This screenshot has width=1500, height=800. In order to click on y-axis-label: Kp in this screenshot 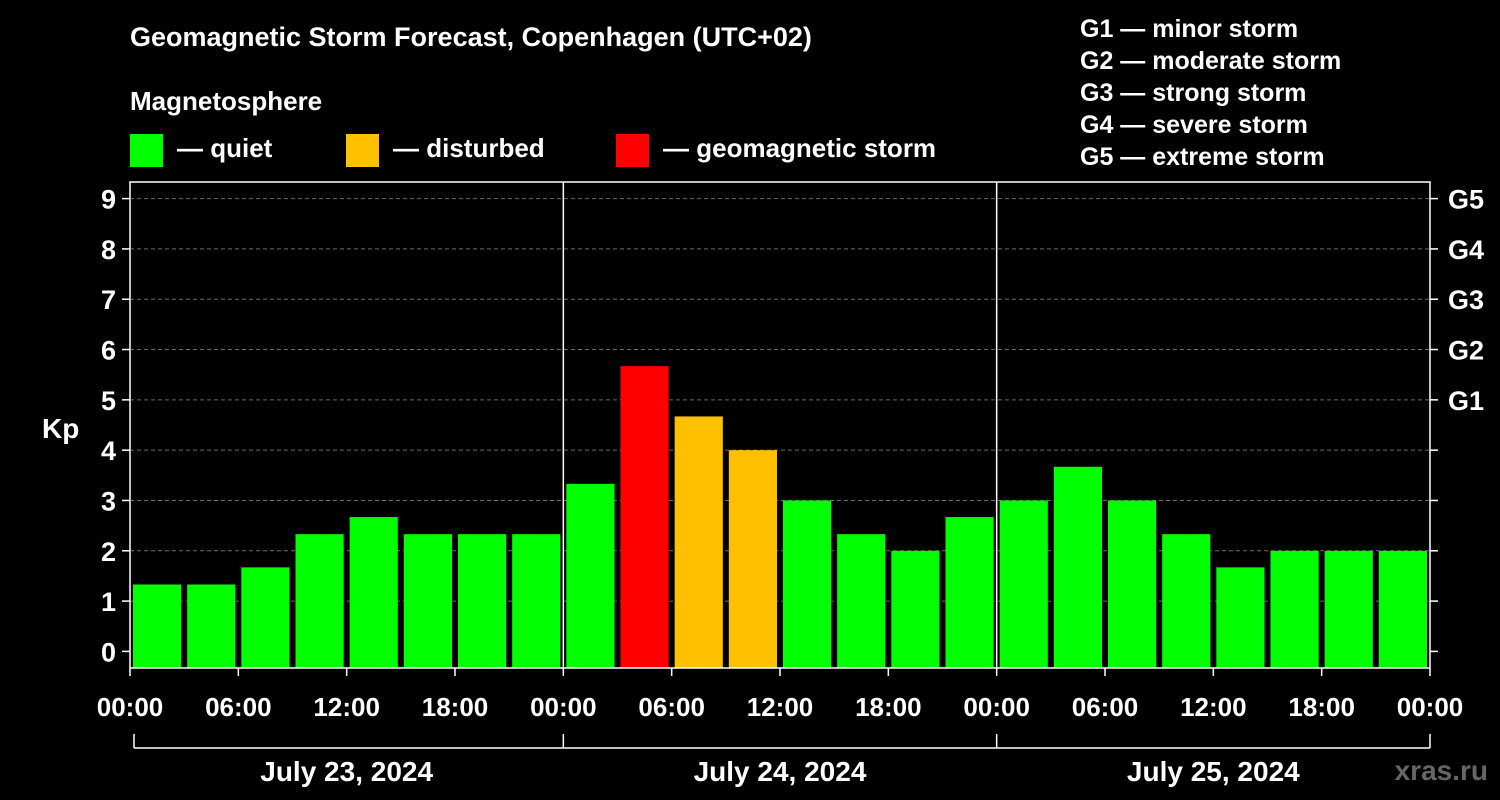, I will do `click(60, 428)`.